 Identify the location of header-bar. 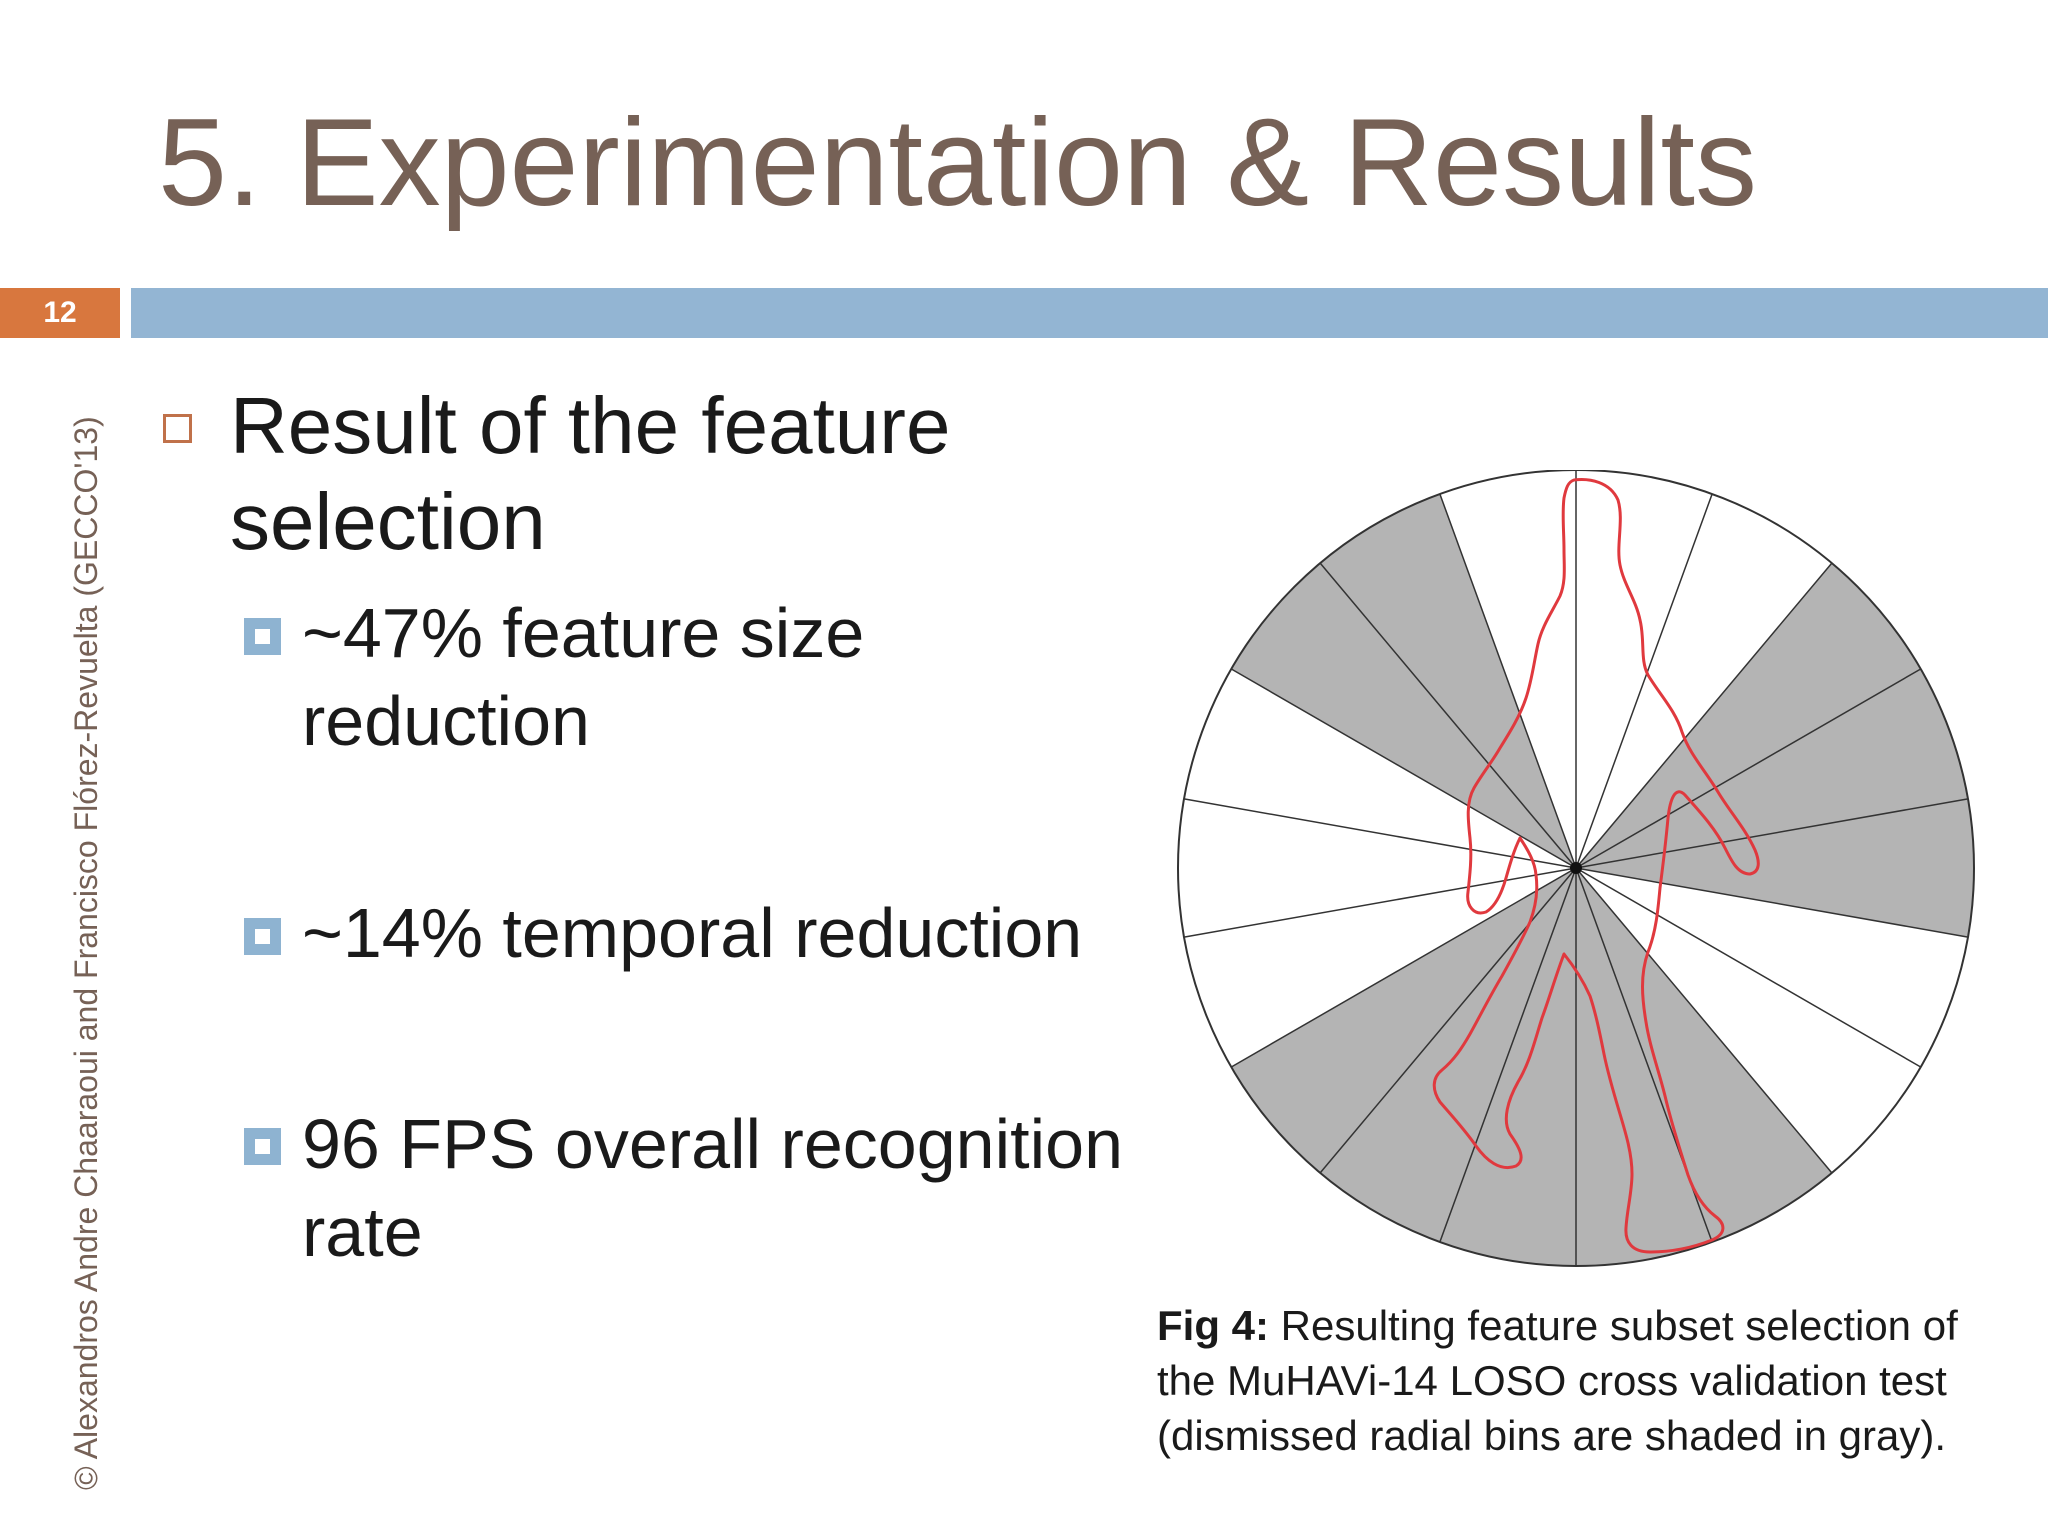
(1089, 313).